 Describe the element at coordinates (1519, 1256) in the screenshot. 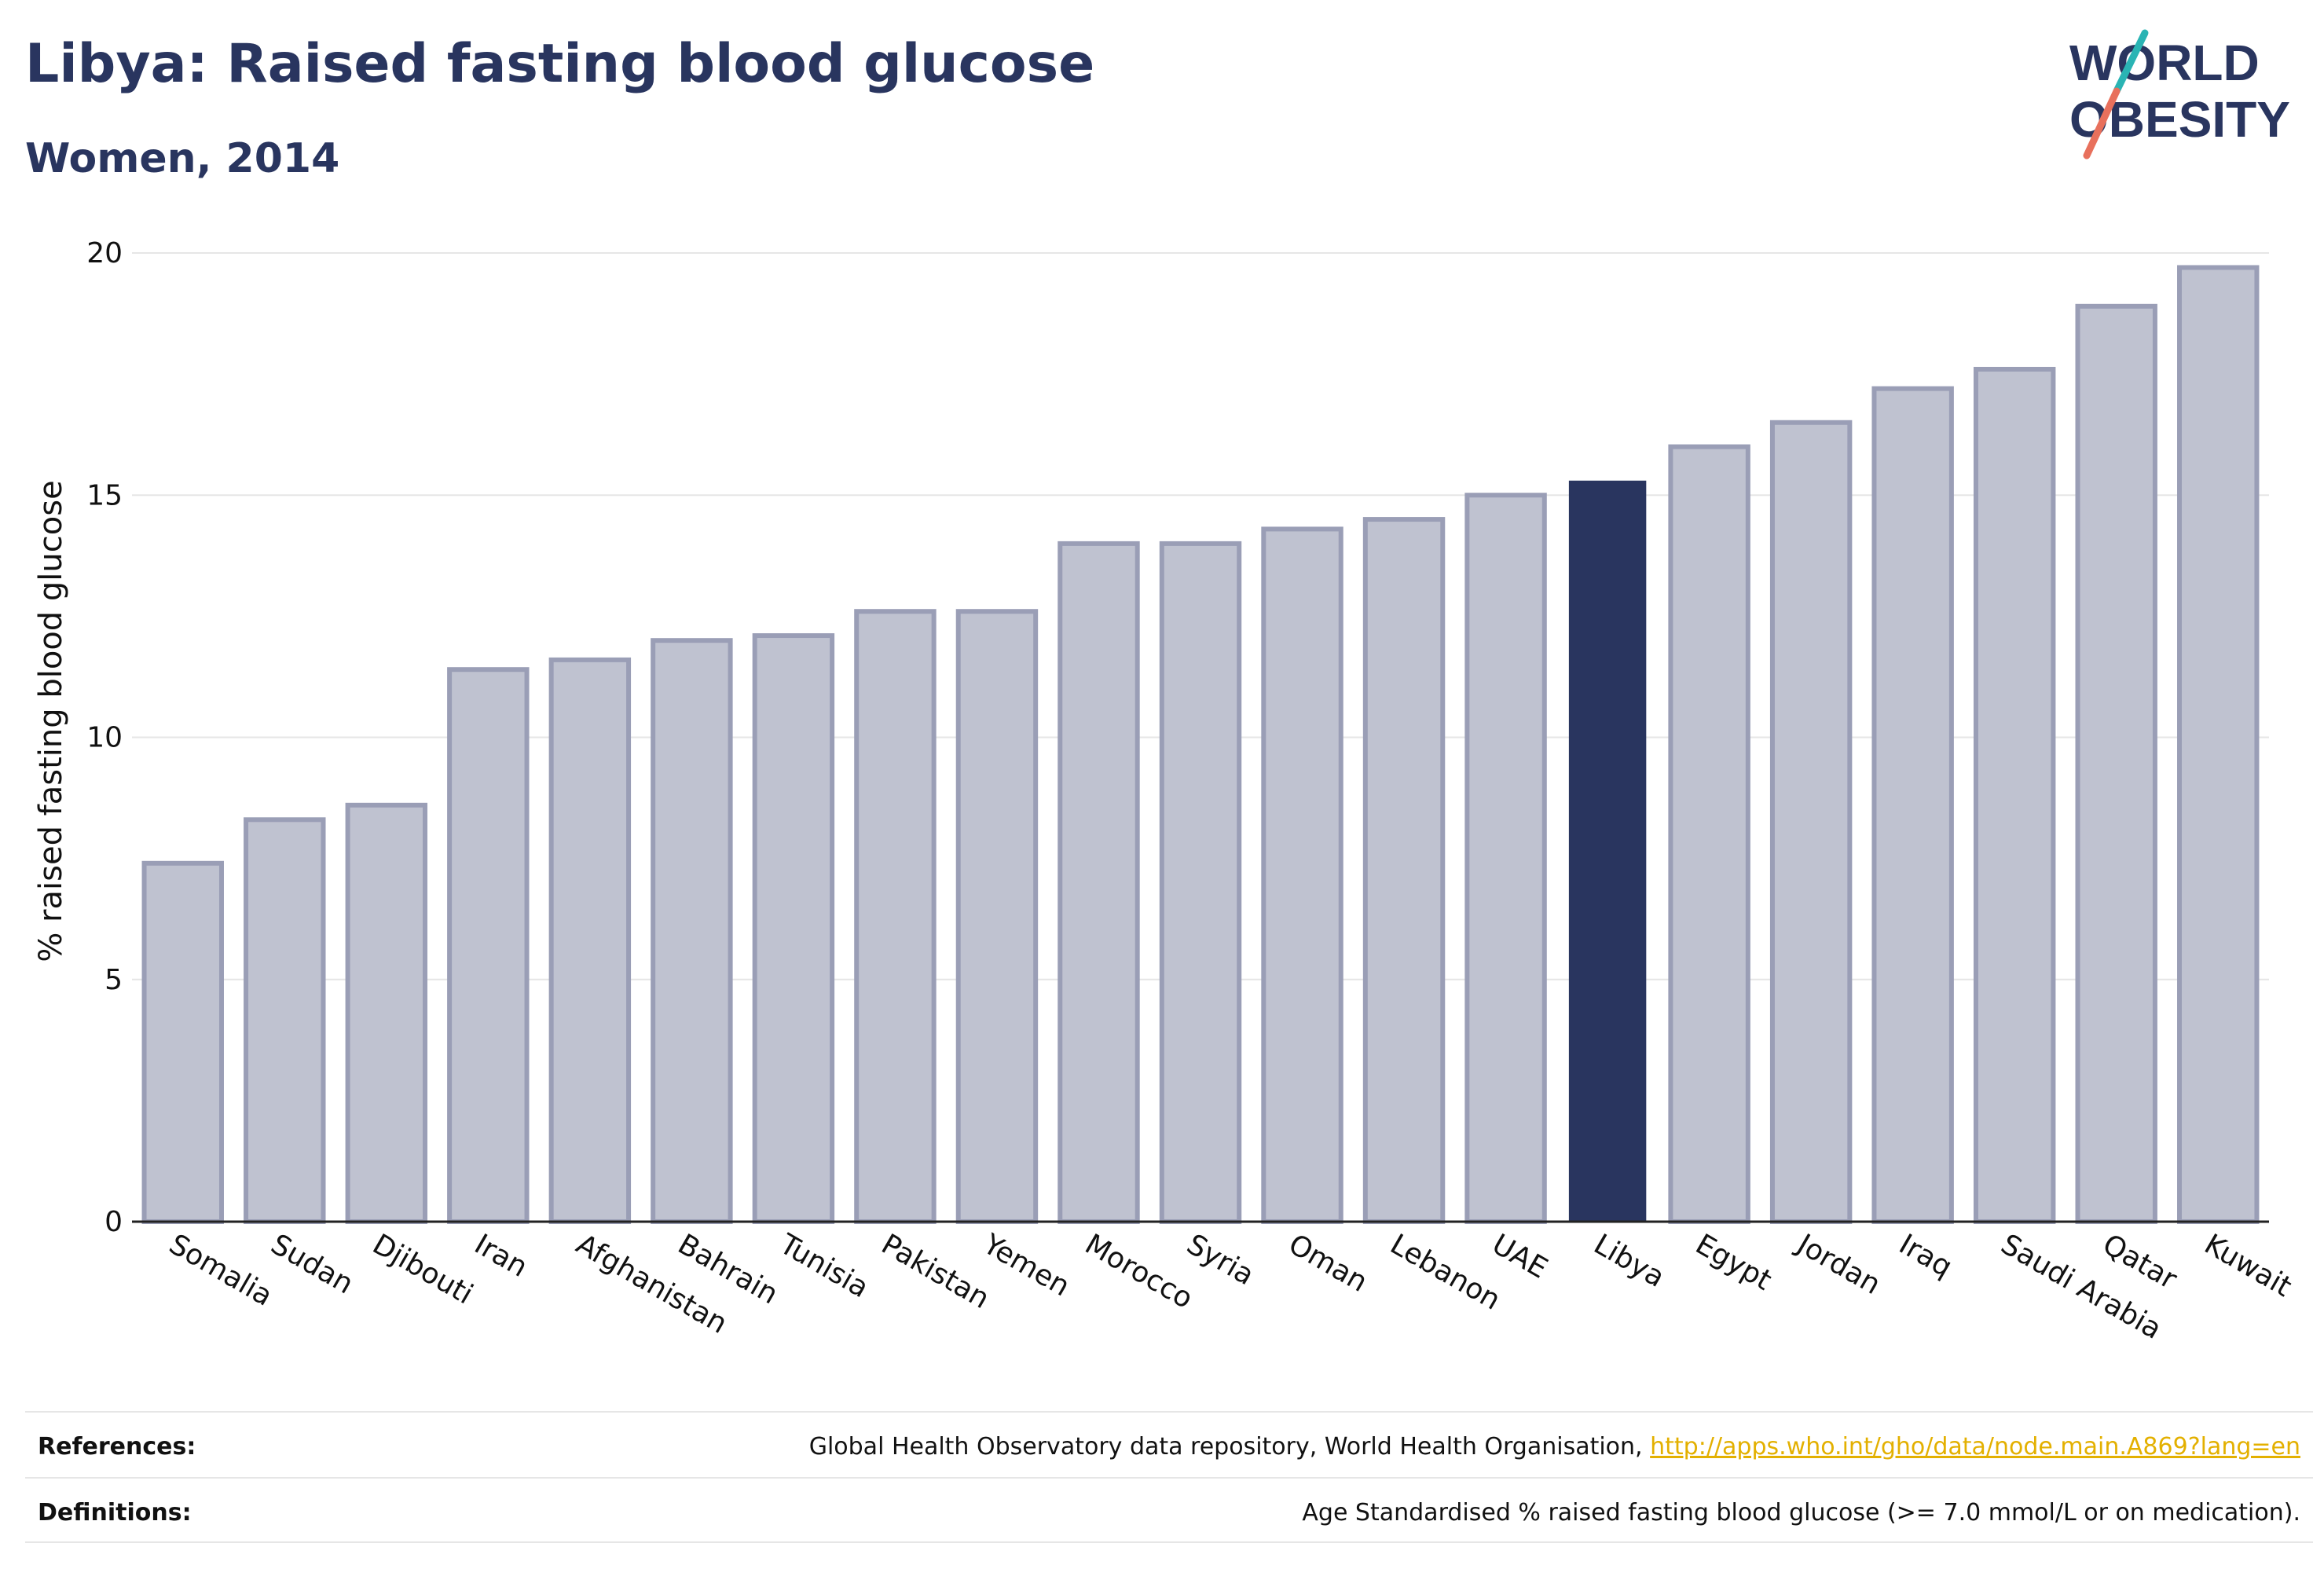

I see `x-tick-label: UAE` at that location.